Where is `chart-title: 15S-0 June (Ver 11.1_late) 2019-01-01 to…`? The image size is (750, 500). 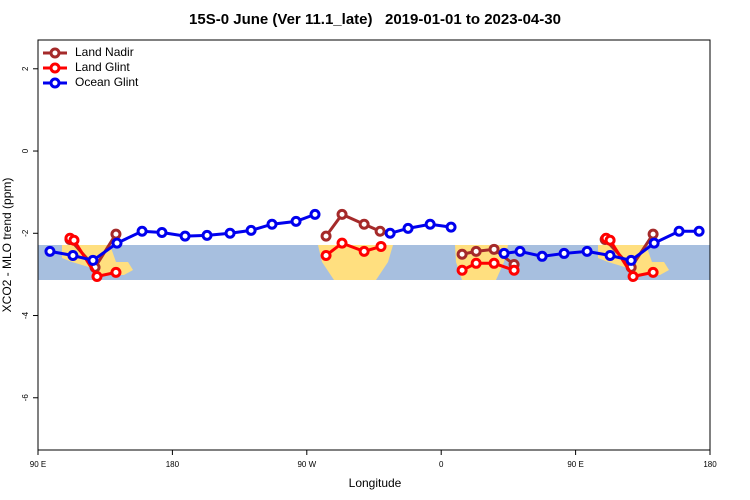 chart-title: 15S-0 June (Ver 11.1_late) 2019-01-01 to… is located at coordinates (375, 19).